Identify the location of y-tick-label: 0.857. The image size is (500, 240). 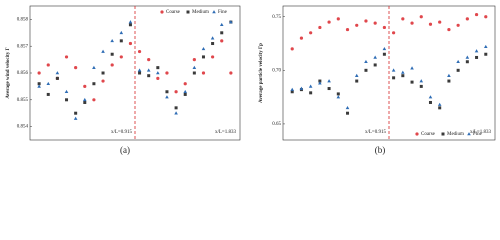
(23, 46).